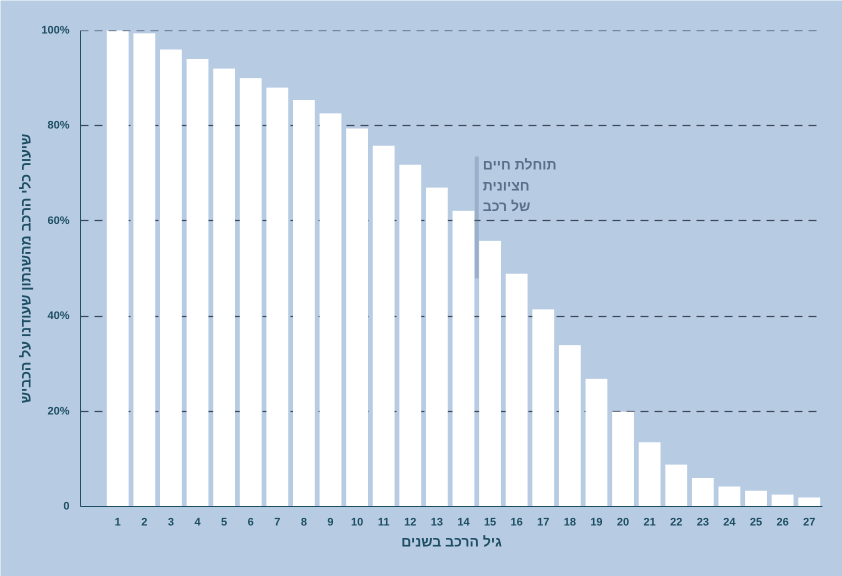 The width and height of the screenshot is (842, 576). I want to click on x-tick-label: 20, so click(623, 522).